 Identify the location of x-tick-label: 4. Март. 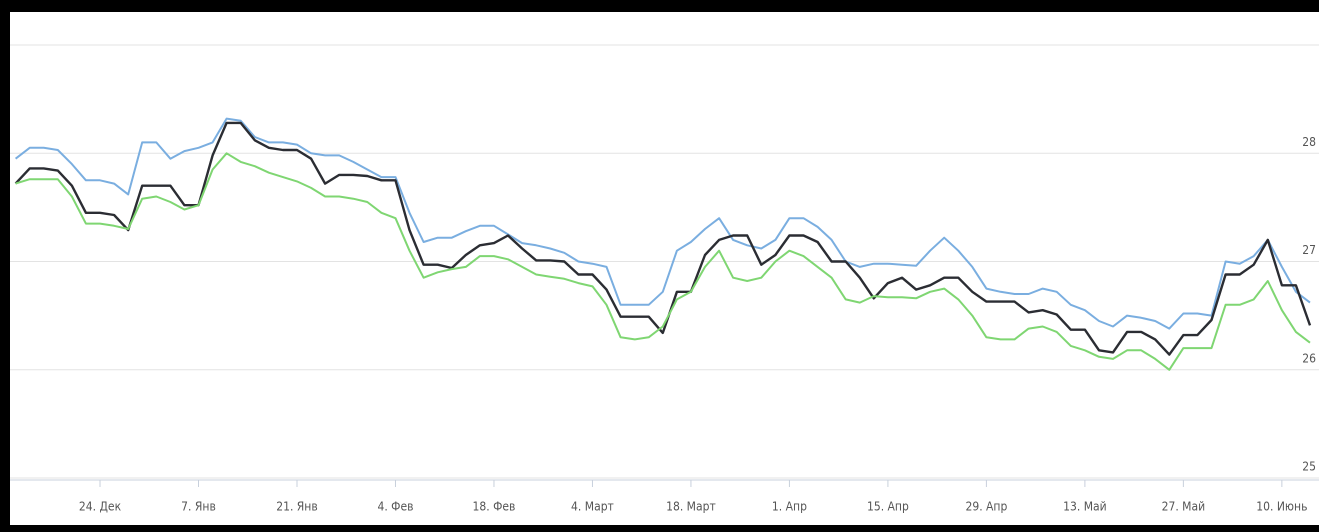
(592, 507).